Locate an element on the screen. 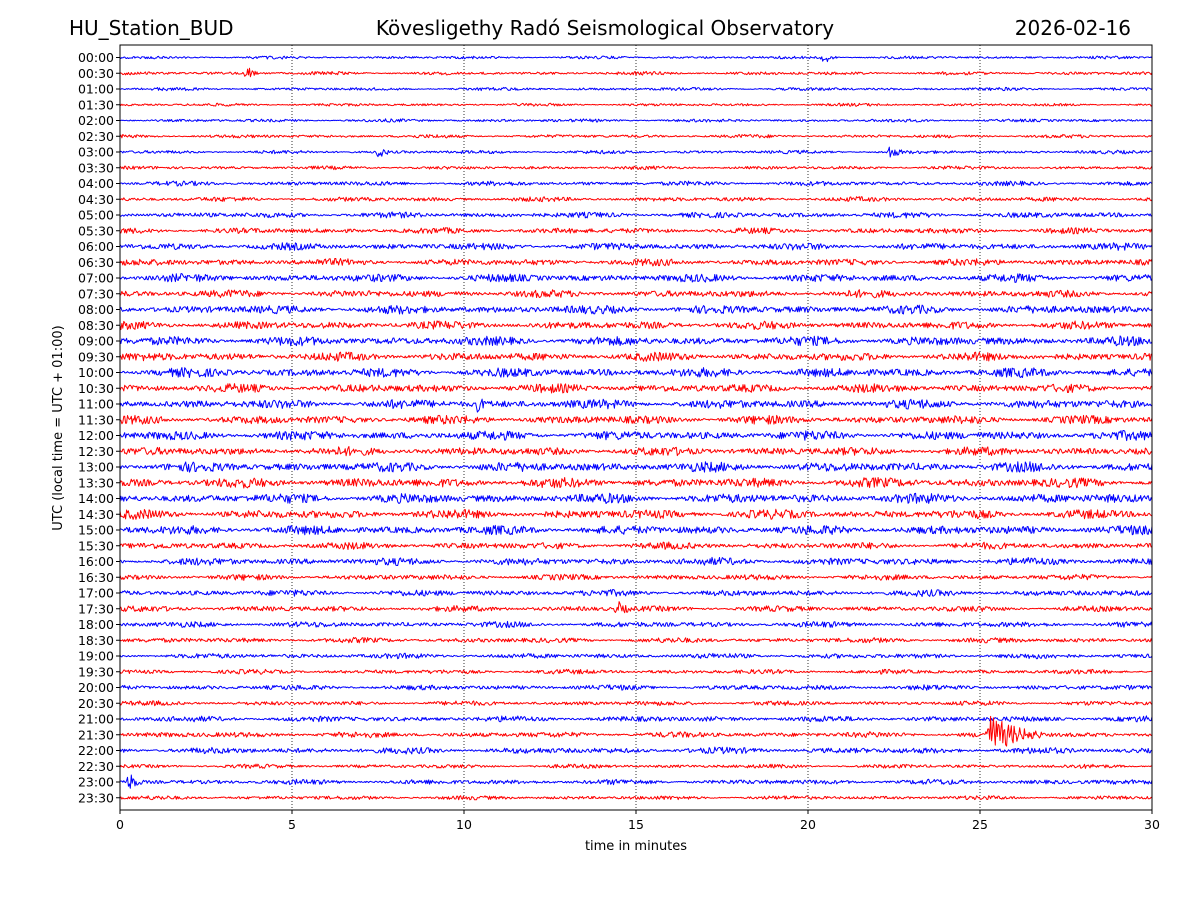  trace-2000 is located at coordinates (636, 687).